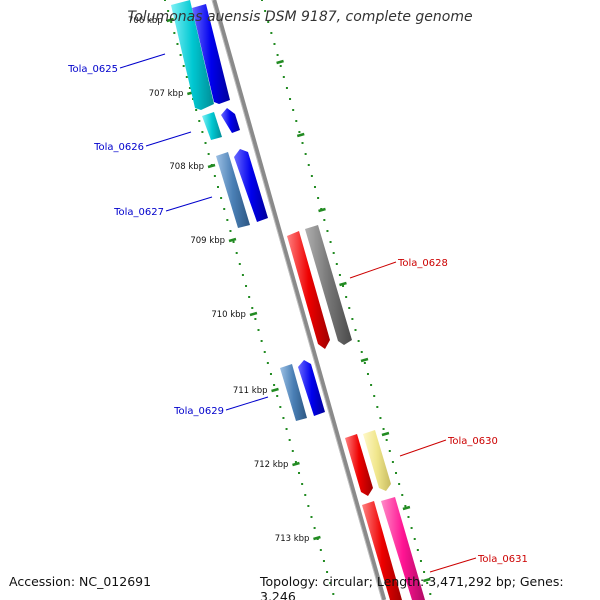 The width and height of the screenshot is (600, 600). I want to click on gene-label: Tola_0631, so click(502, 559).